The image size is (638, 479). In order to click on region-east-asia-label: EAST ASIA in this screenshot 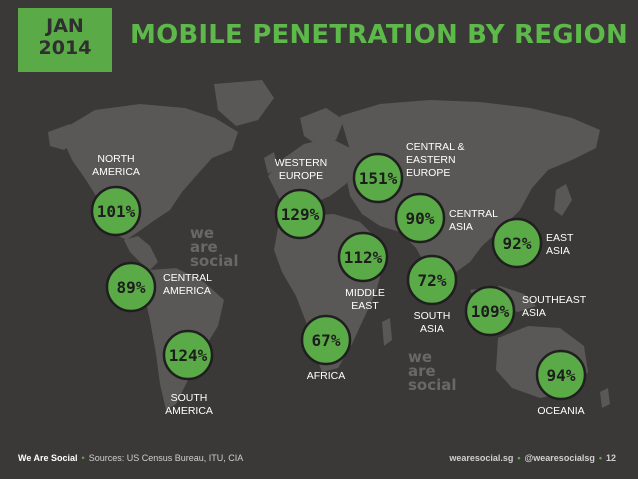, I will do `click(560, 244)`.